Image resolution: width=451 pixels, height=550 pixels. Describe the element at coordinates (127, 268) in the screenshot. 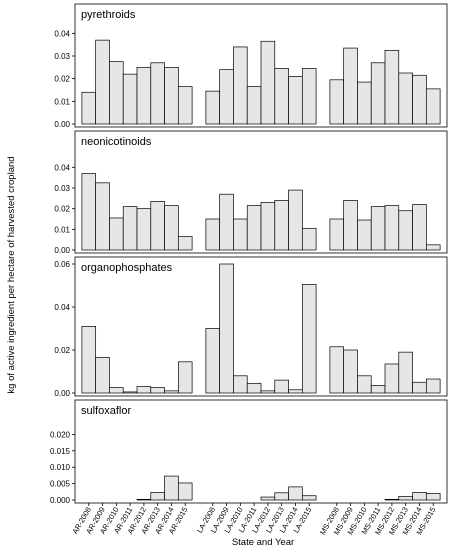

I see `panel-title: organophosphates` at that location.